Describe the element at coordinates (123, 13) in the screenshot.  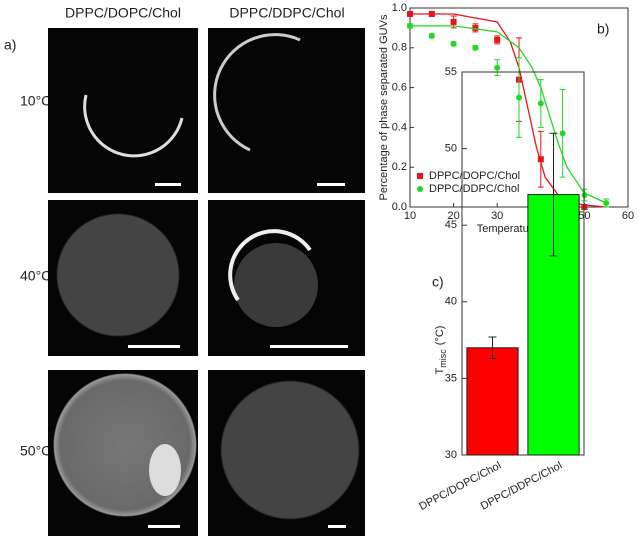
I see `column-header: DPPC/DOPC/Chol` at that location.